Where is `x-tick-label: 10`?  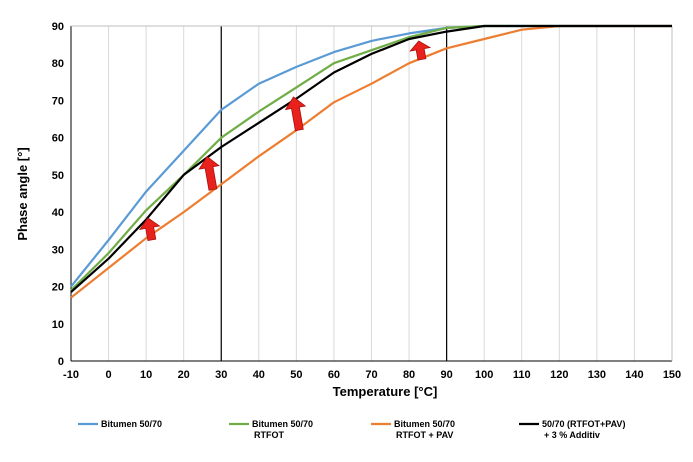
x-tick-label: 10 is located at coordinates (146, 375).